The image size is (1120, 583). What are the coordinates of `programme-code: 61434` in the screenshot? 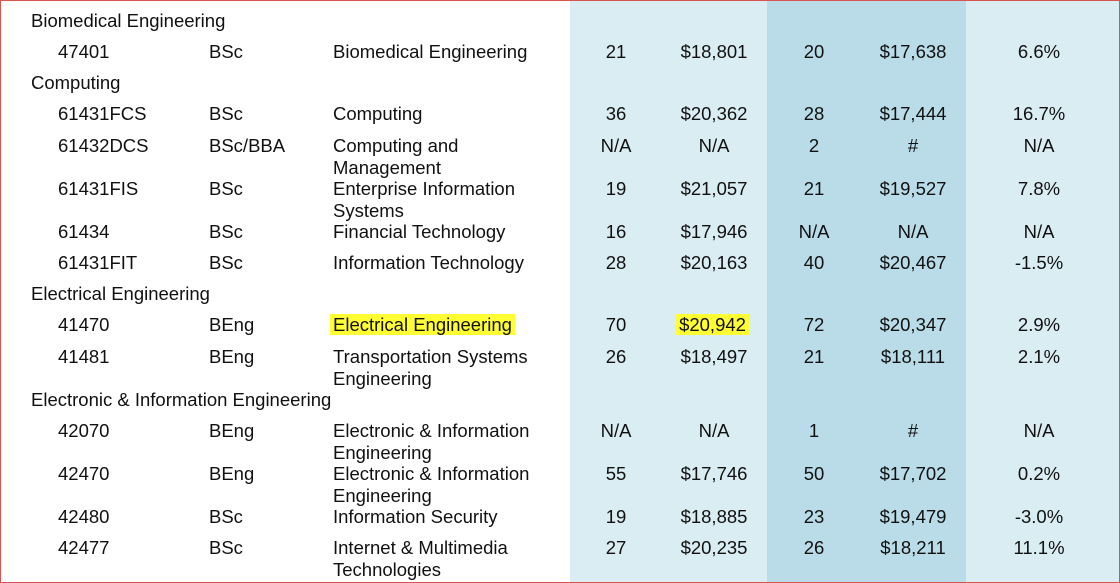 It's located at (84, 231).